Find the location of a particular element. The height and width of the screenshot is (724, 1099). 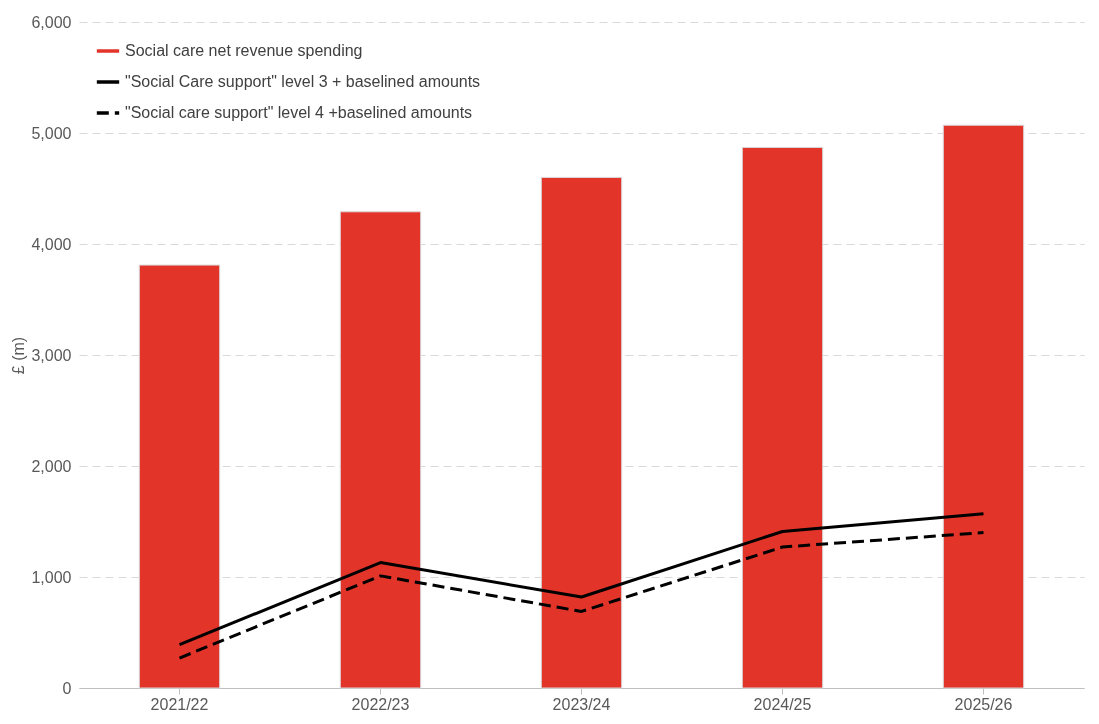

legend-label: "Social Care support" level 3 + baselined amounts is located at coordinates (303, 81).